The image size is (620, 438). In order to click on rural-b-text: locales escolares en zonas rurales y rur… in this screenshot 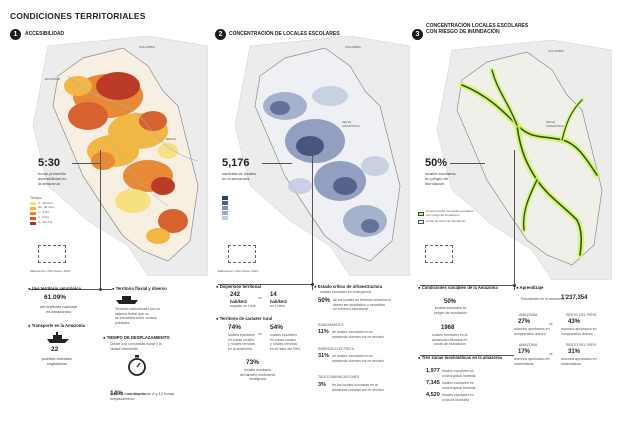, I will do `click(285, 342)`.